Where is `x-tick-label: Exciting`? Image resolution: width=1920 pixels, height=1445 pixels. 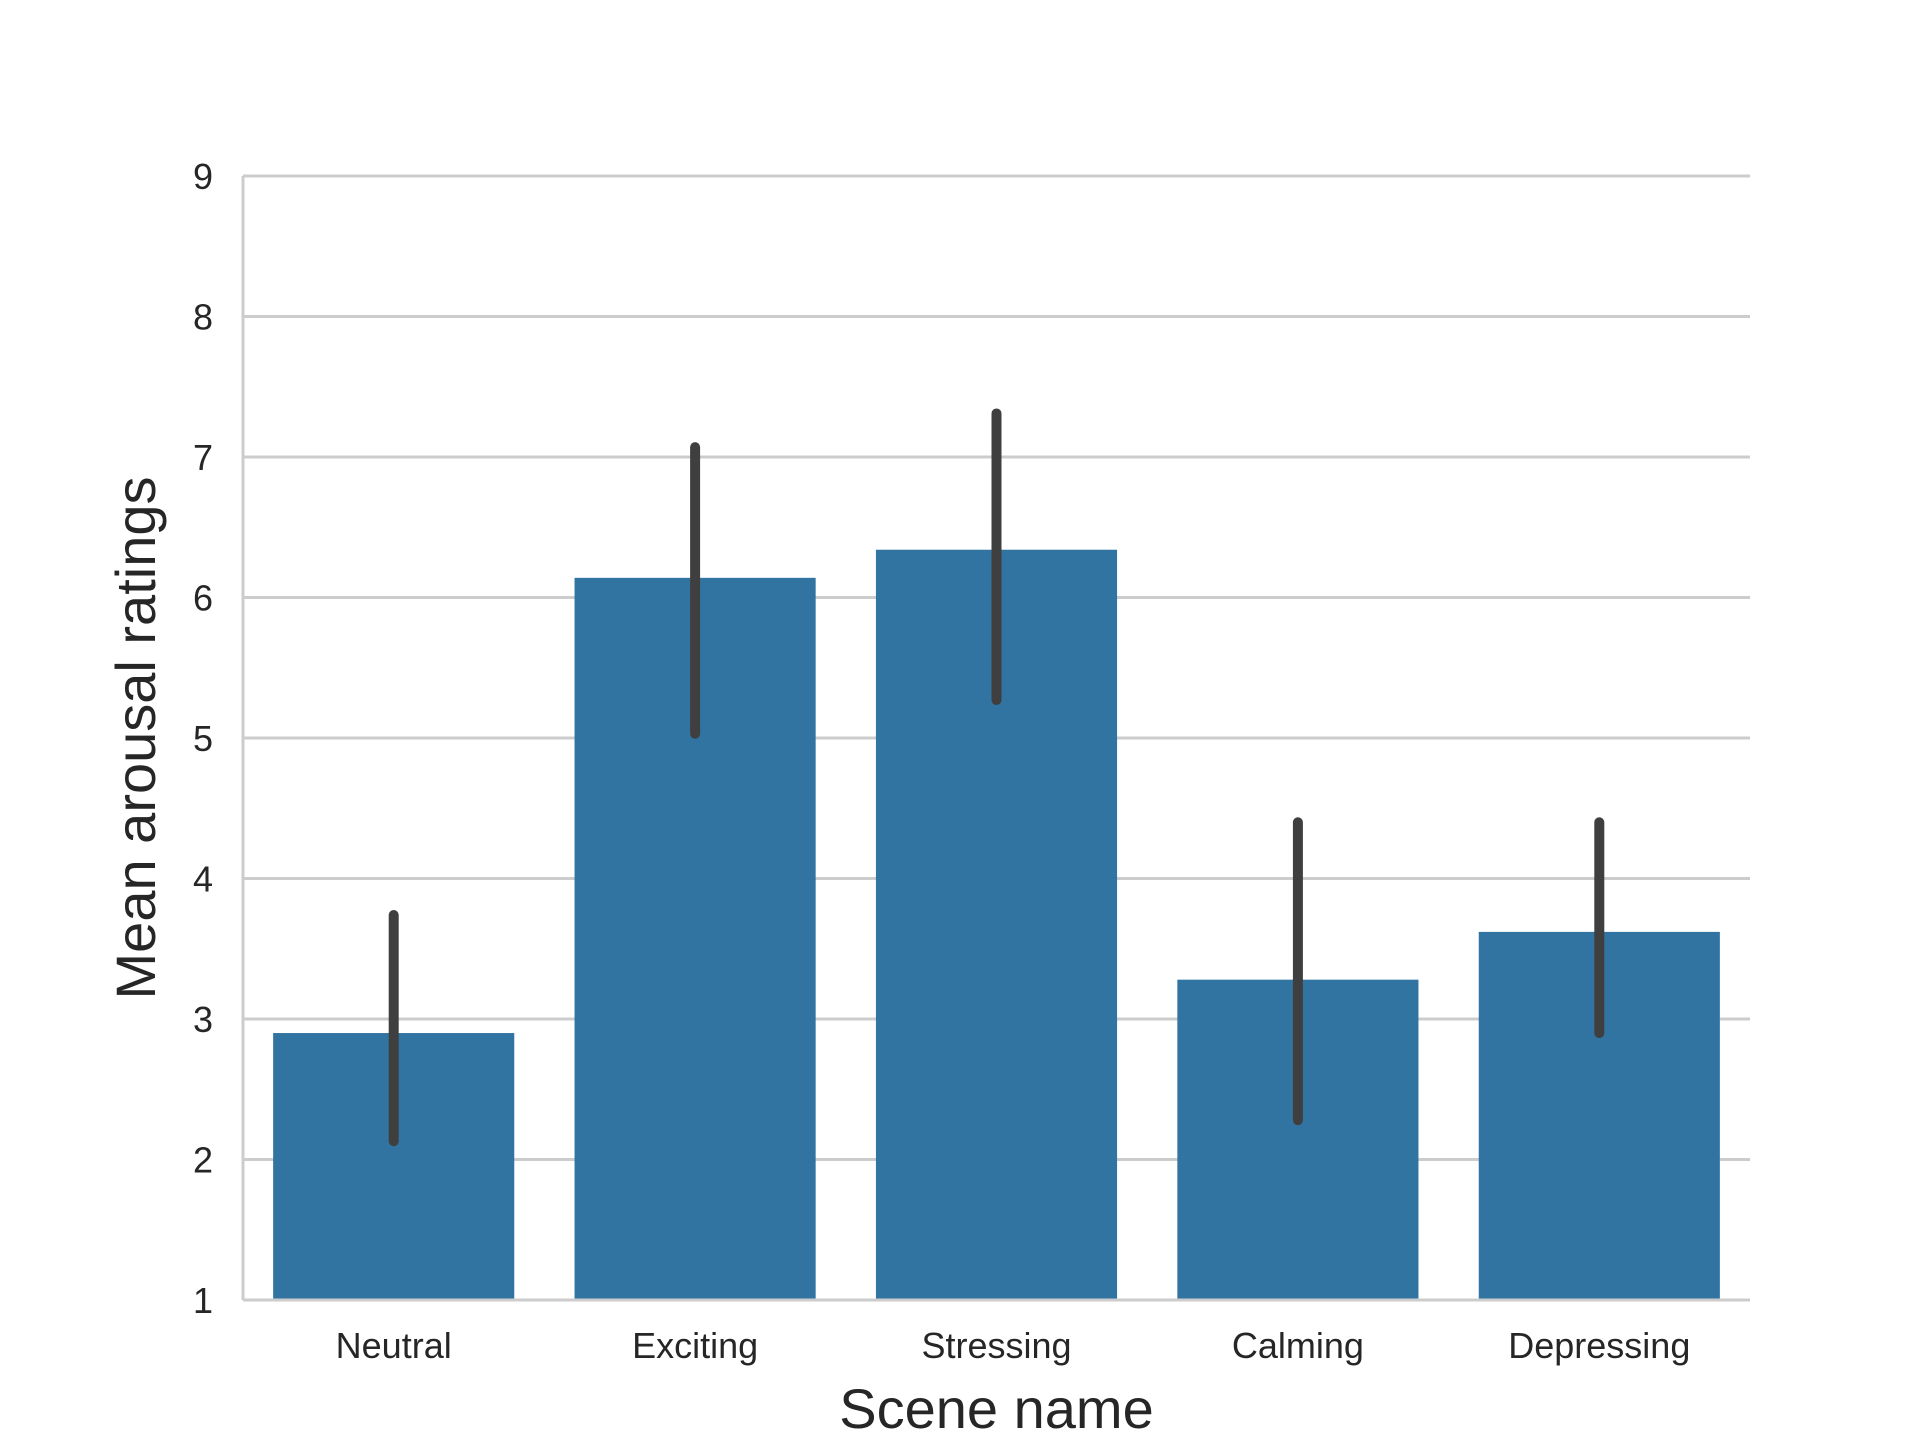
x-tick-label: Exciting is located at coordinates (695, 1345).